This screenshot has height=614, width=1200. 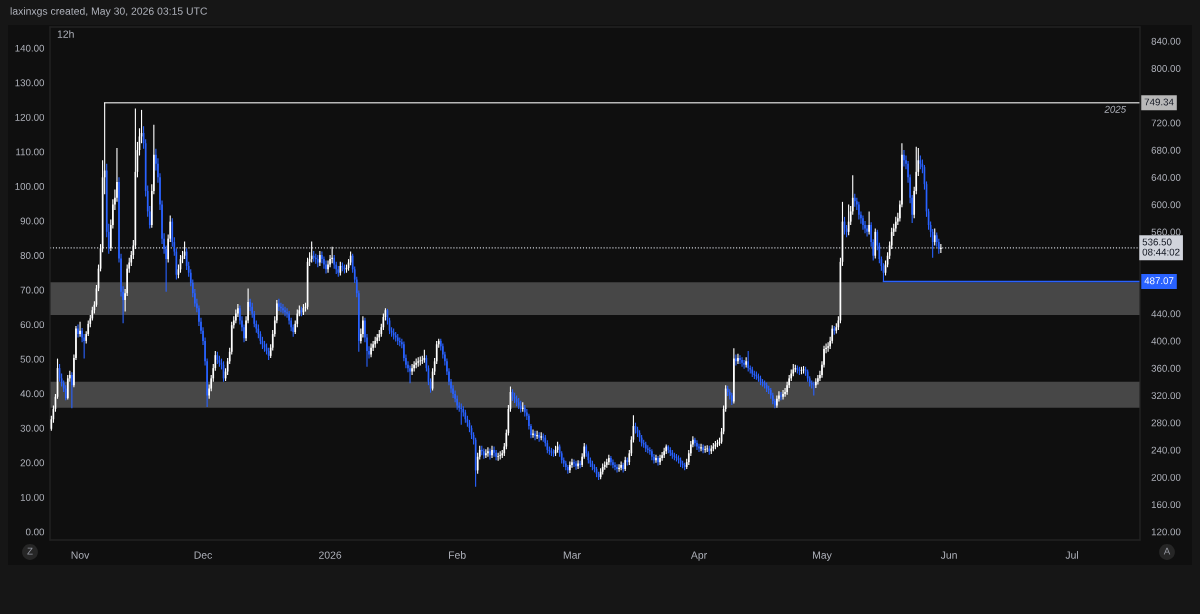 What do you see at coordinates (1166, 41) in the screenshot?
I see `y2-tick-label: 840.00` at bounding box center [1166, 41].